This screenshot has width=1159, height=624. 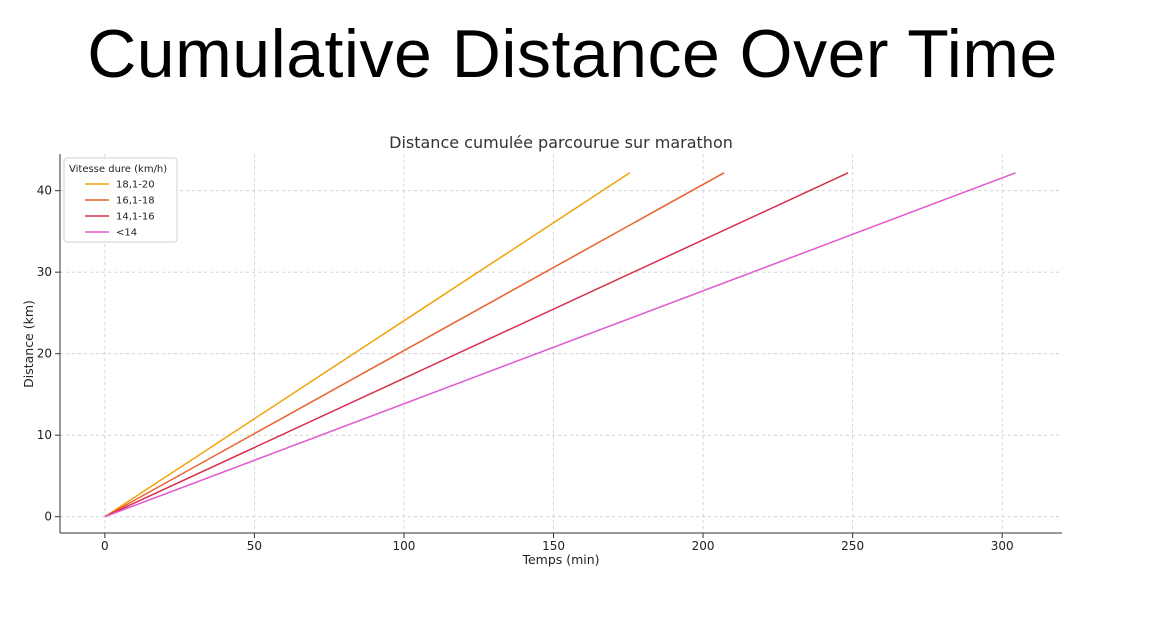 I want to click on legend-title: Vitesse dure (km/h), so click(x=118, y=169).